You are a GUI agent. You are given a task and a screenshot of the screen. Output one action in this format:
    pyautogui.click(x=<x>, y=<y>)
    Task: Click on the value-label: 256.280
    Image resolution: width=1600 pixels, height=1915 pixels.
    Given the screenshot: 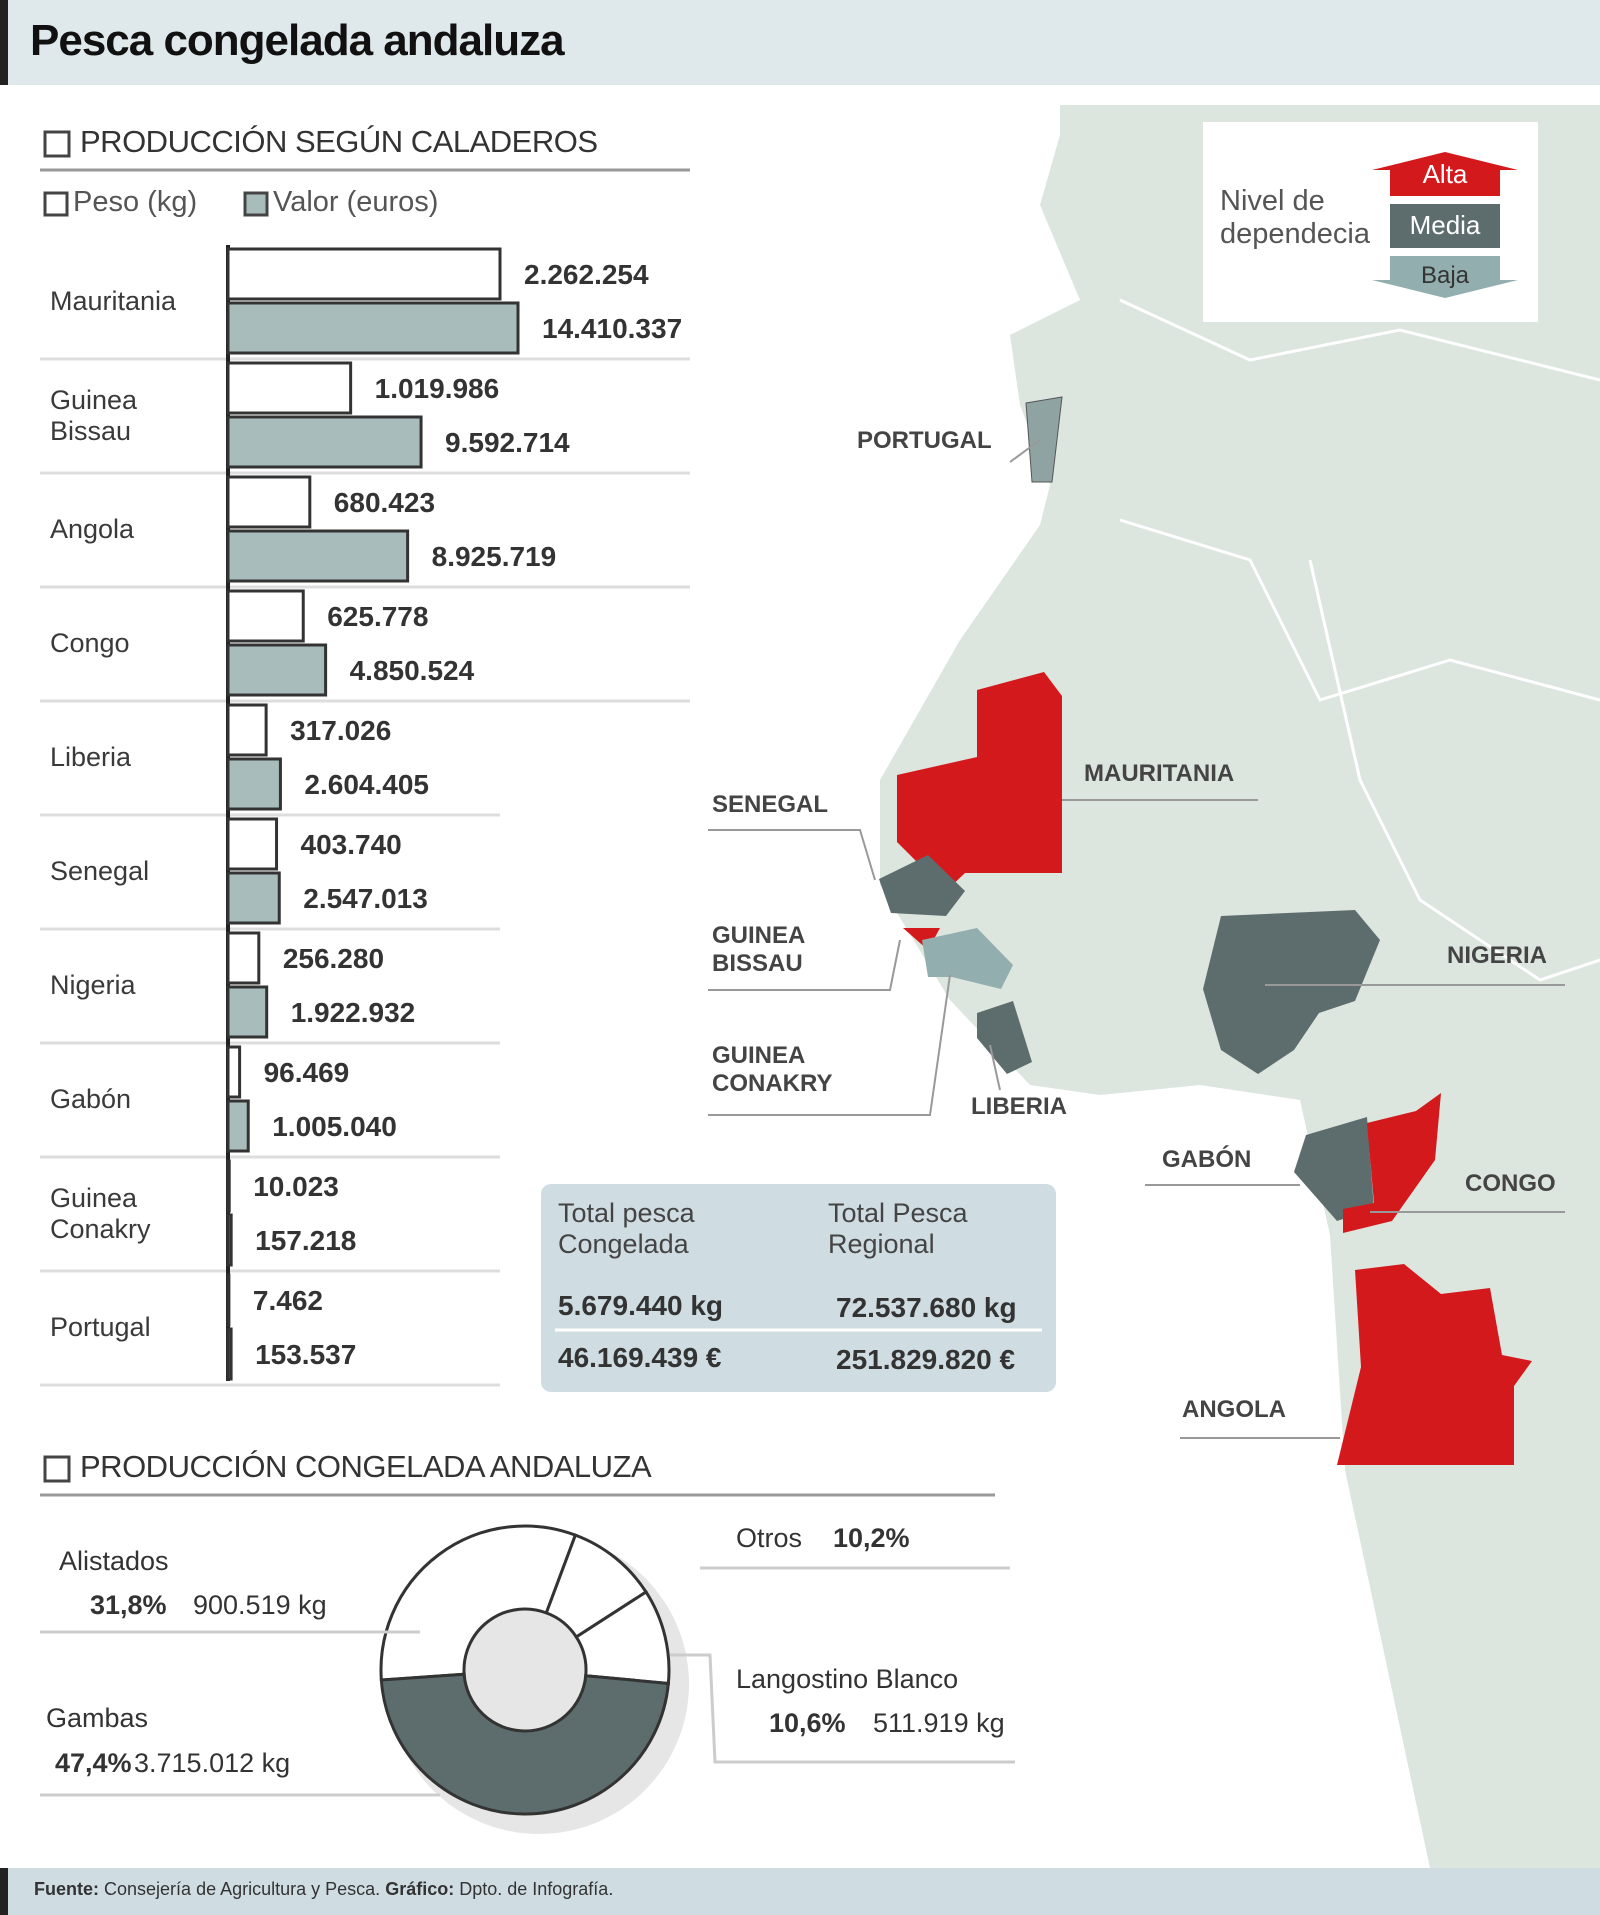 What is the action you would take?
    pyautogui.click(x=333, y=958)
    